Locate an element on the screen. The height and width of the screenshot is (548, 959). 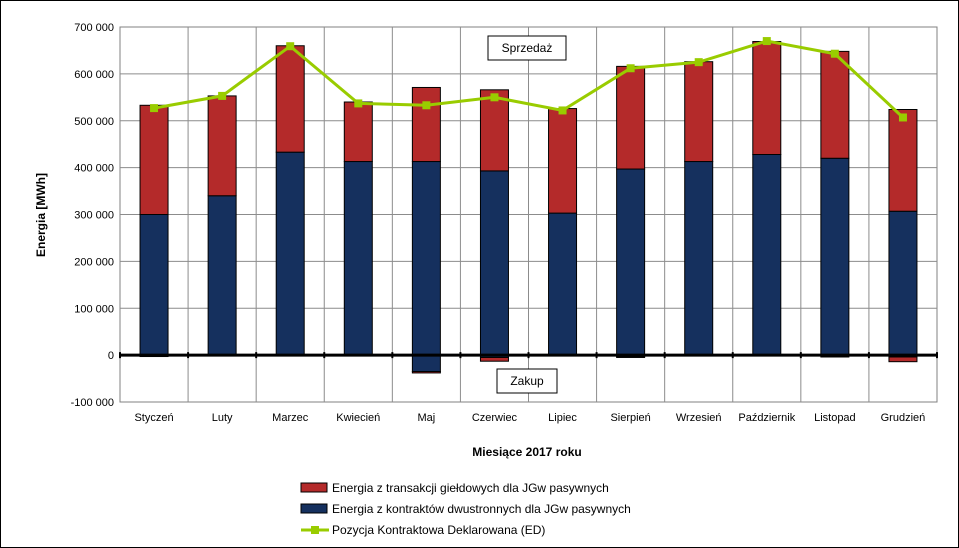
y-axis-title: Energia [MWh] is located at coordinates (41, 215).